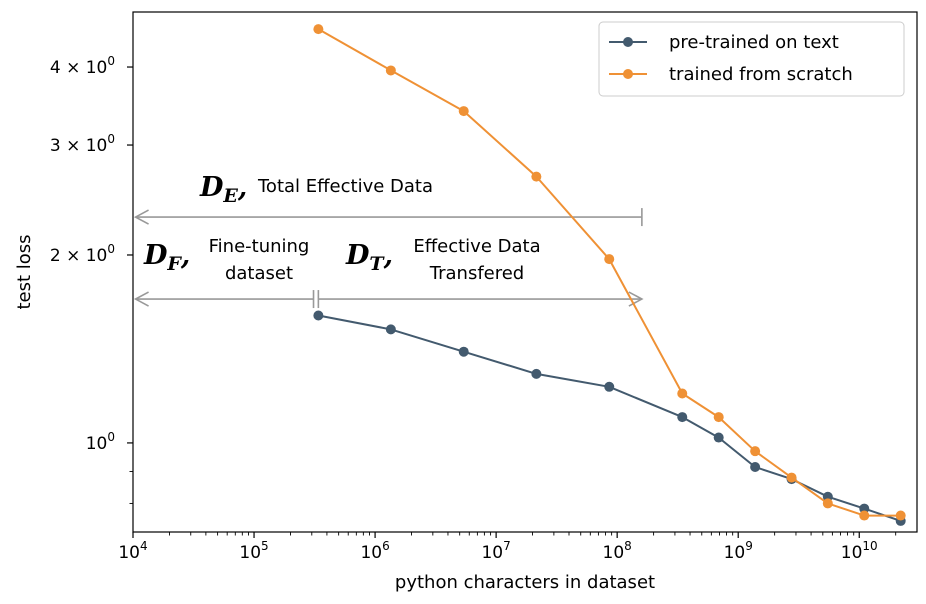  Describe the element at coordinates (369, 257) in the screenshot. I see `dt-symbol: DT,` at that location.